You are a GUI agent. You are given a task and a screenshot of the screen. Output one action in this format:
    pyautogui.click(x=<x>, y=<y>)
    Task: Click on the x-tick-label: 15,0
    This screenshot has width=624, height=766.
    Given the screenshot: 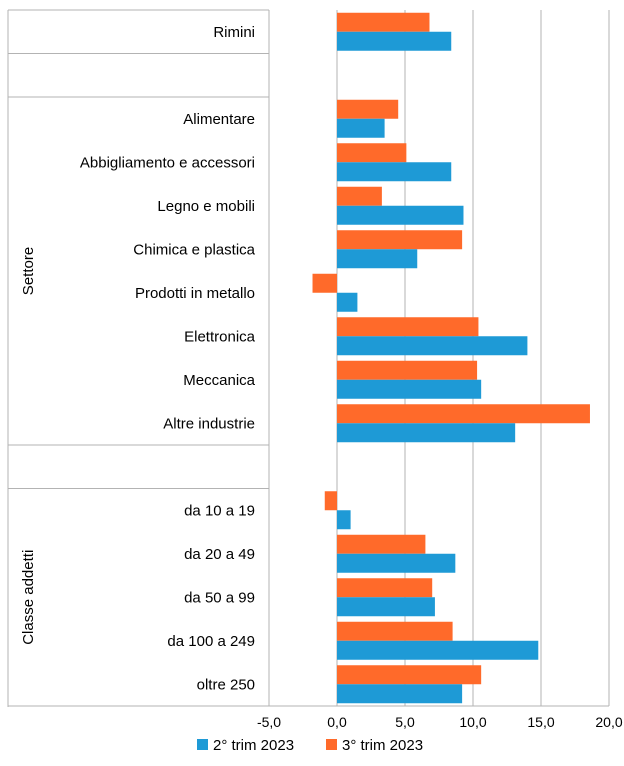 What is the action you would take?
    pyautogui.click(x=540, y=722)
    